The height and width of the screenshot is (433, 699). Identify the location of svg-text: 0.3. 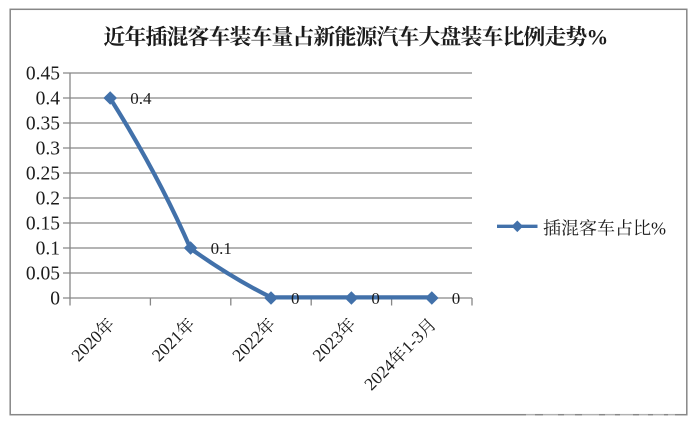
(48, 149).